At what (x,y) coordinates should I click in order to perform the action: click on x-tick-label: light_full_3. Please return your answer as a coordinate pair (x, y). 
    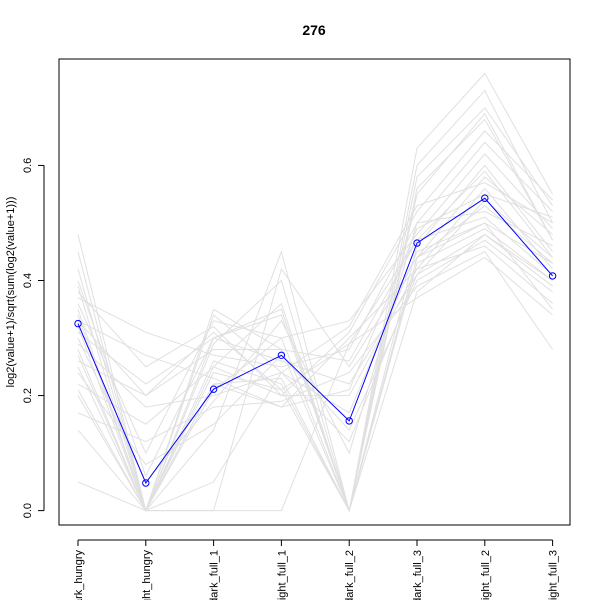
    Looking at the image, I should click on (554, 575).